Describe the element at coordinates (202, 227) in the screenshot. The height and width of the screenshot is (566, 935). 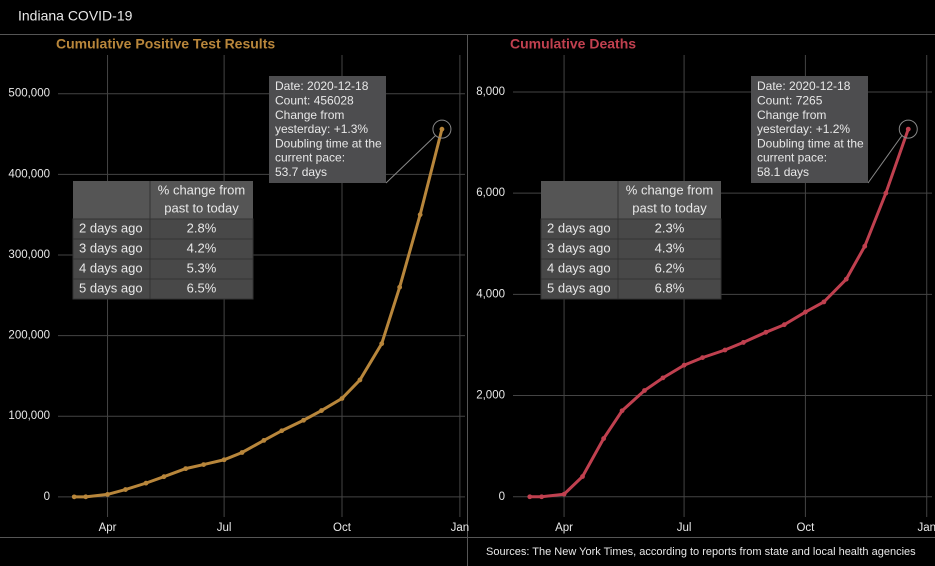
I see `table-cell: 2.8%` at that location.